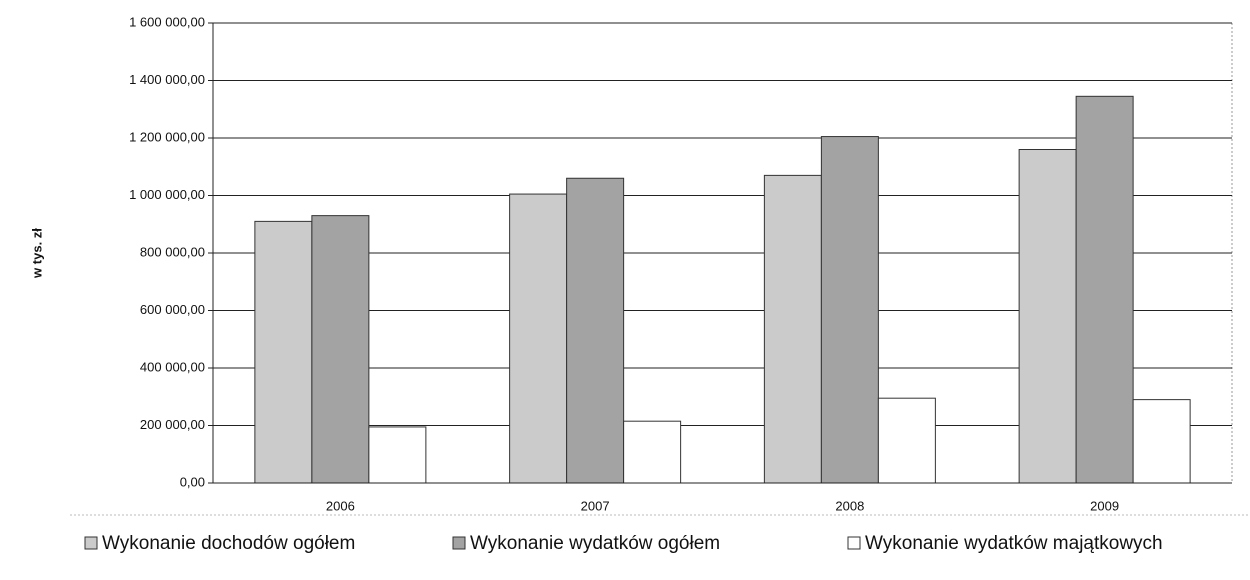 The width and height of the screenshot is (1250, 580). Describe the element at coordinates (167, 21) in the screenshot. I see `y-tick-label: 1 600 000,00` at that location.